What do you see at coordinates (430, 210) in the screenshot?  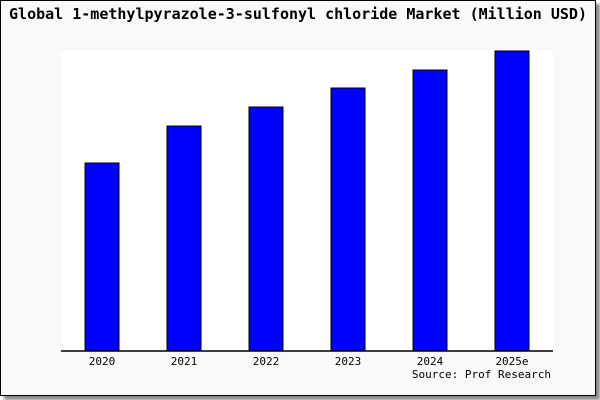 I see `bar-2024` at bounding box center [430, 210].